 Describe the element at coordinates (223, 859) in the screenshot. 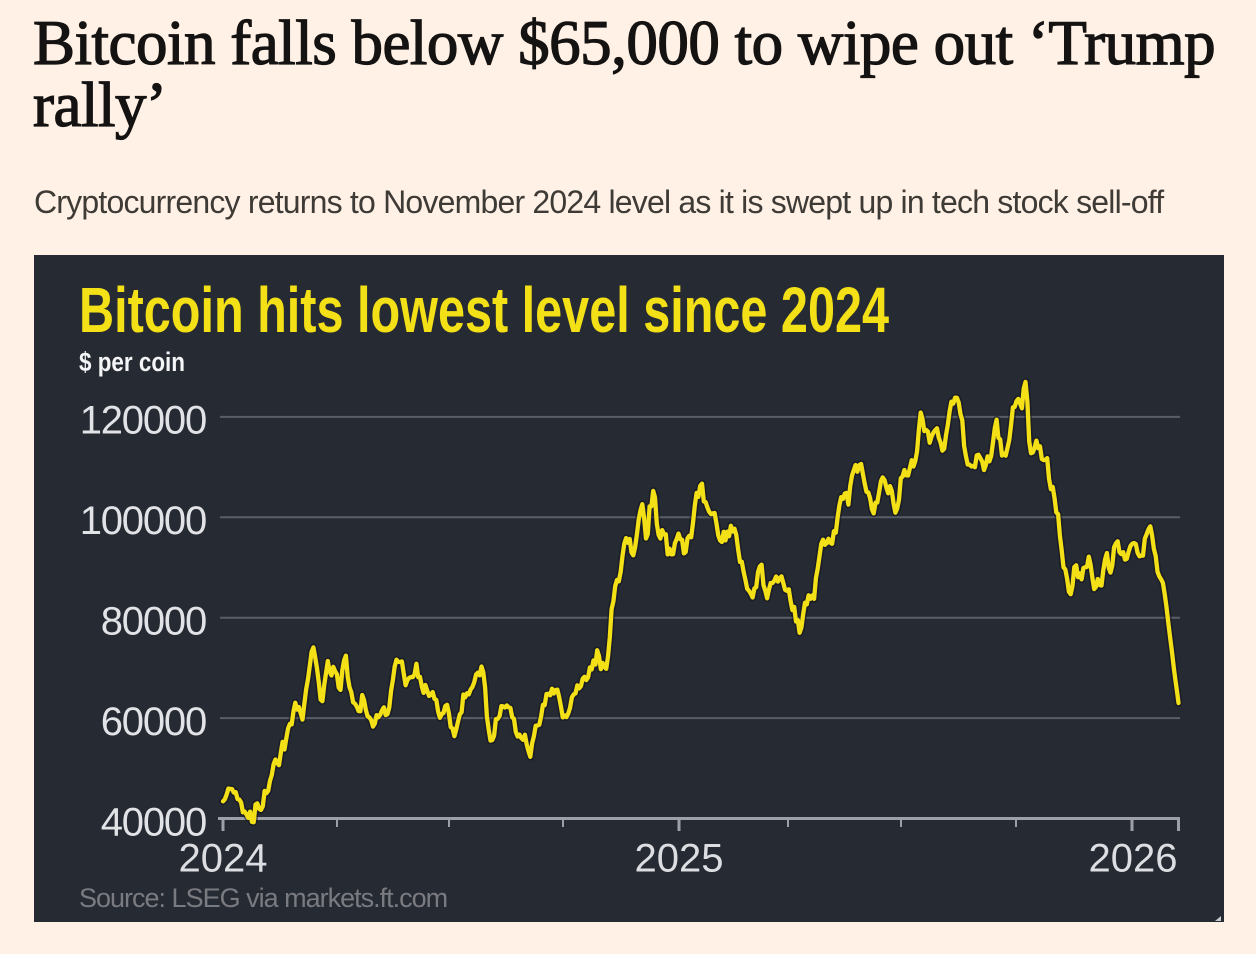

I see `svg-text: 2024` at that location.